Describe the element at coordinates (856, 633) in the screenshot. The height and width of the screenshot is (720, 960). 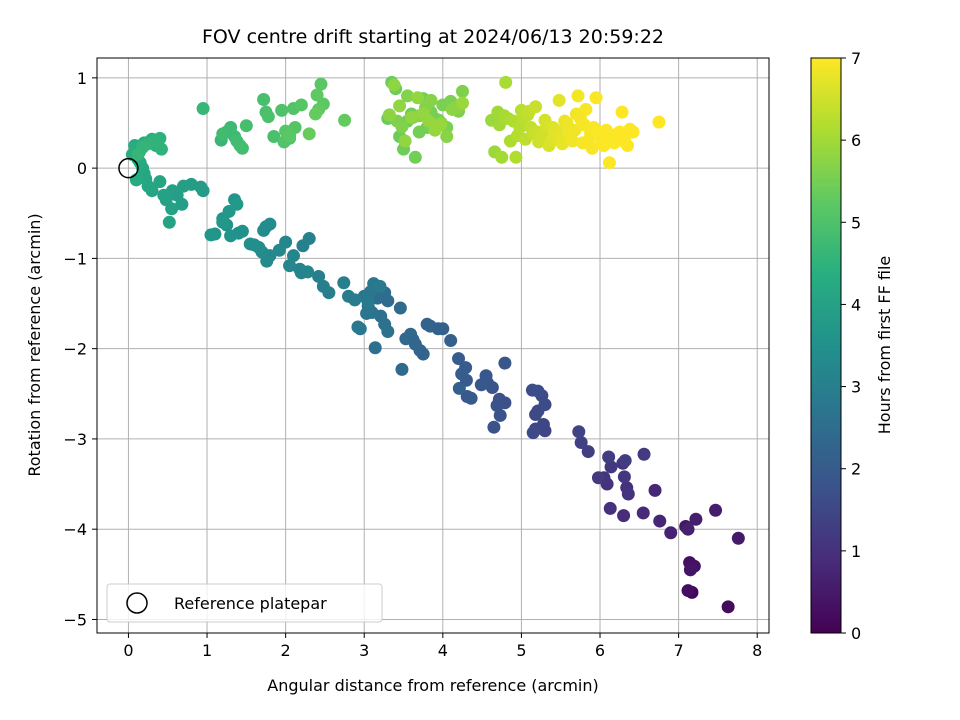
I see `colorbar-tick-label: 0` at that location.